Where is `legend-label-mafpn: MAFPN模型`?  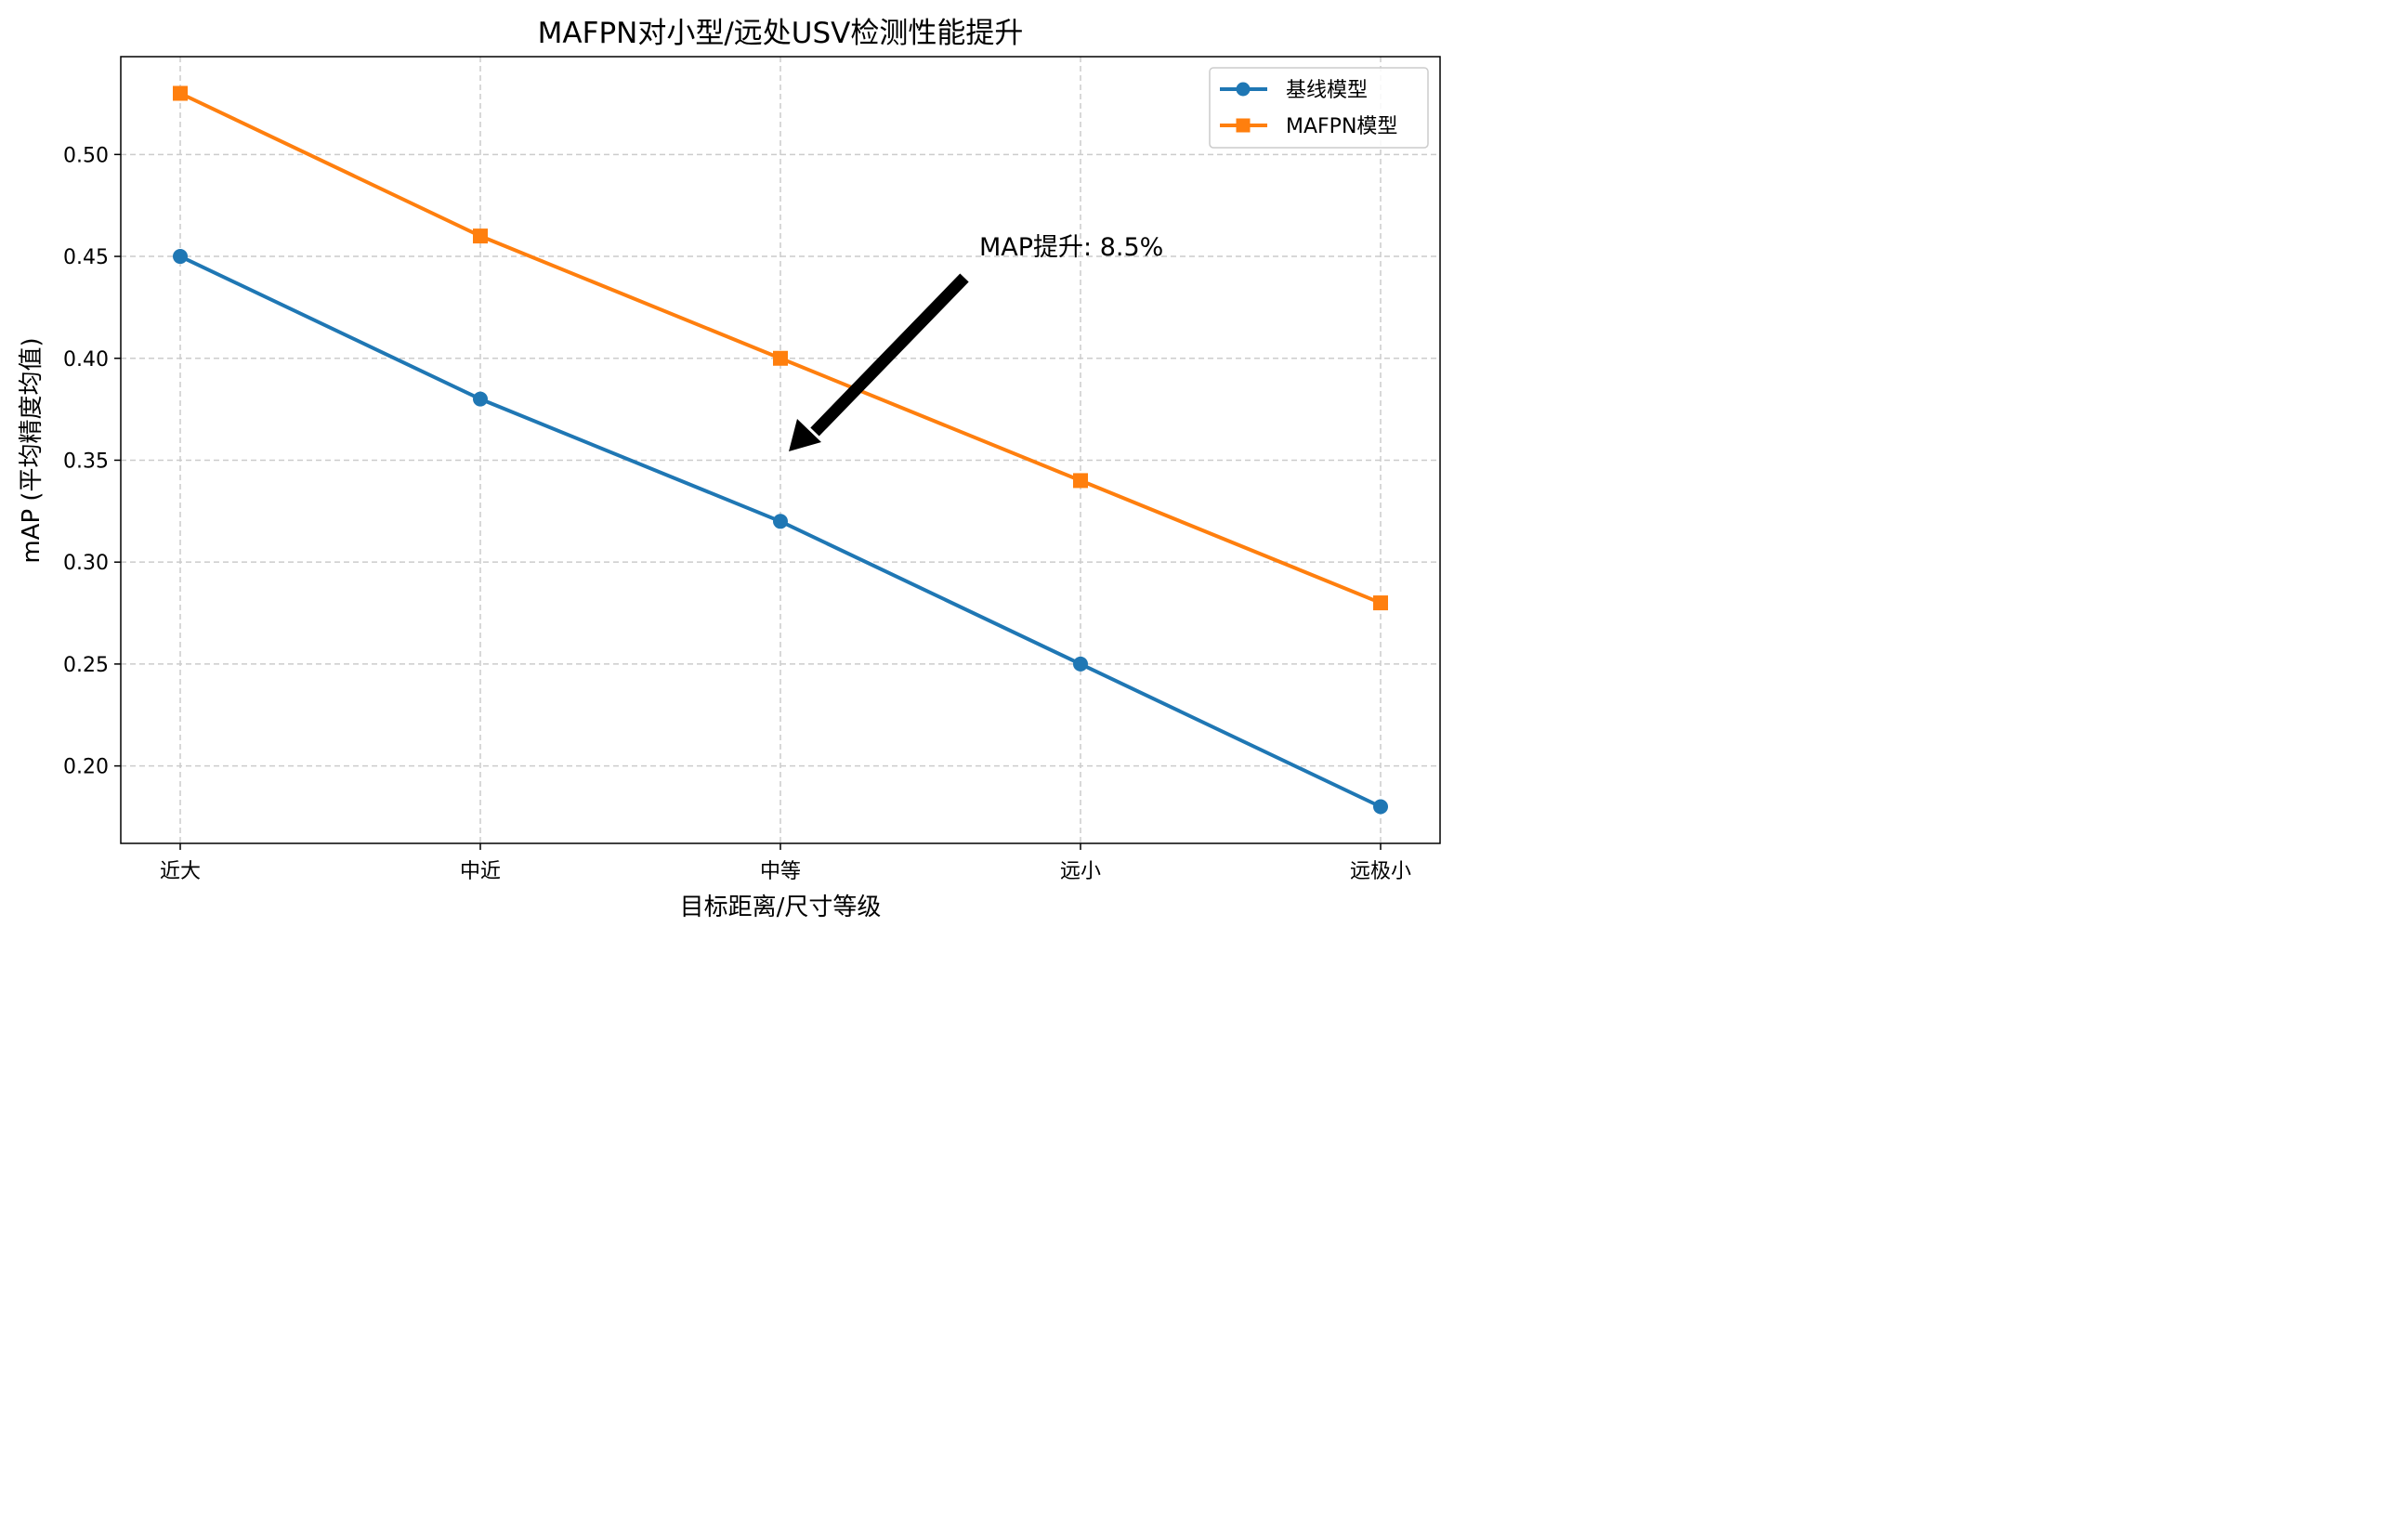
legend-label-mafpn: MAFPN模型 is located at coordinates (1341, 126).